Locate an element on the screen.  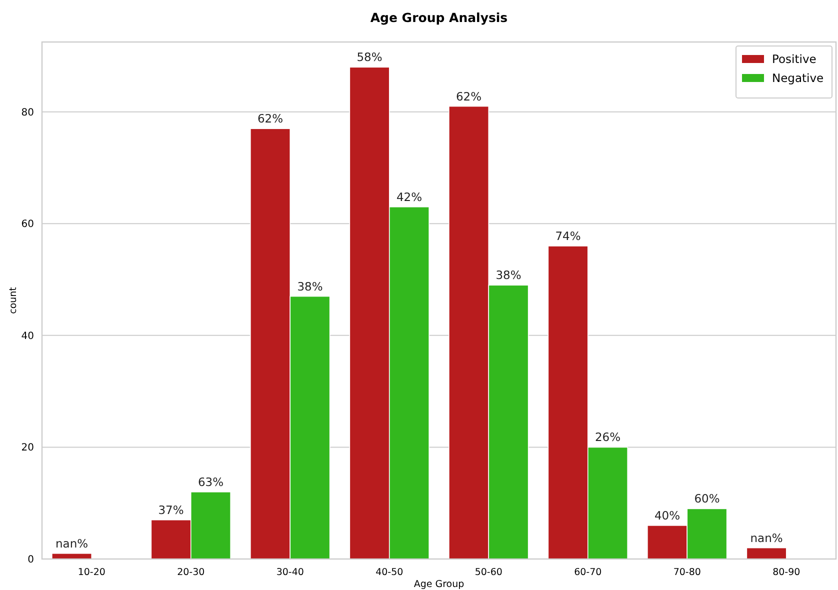
chart-title: Age Group Analysis is located at coordinates (439, 17).